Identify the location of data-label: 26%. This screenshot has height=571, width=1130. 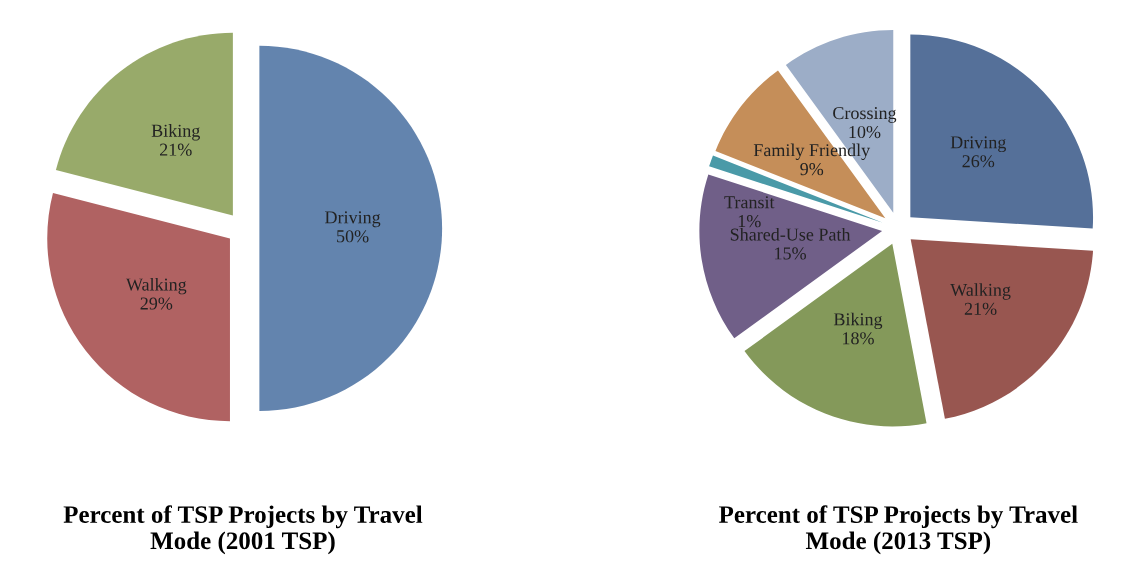
(978, 161).